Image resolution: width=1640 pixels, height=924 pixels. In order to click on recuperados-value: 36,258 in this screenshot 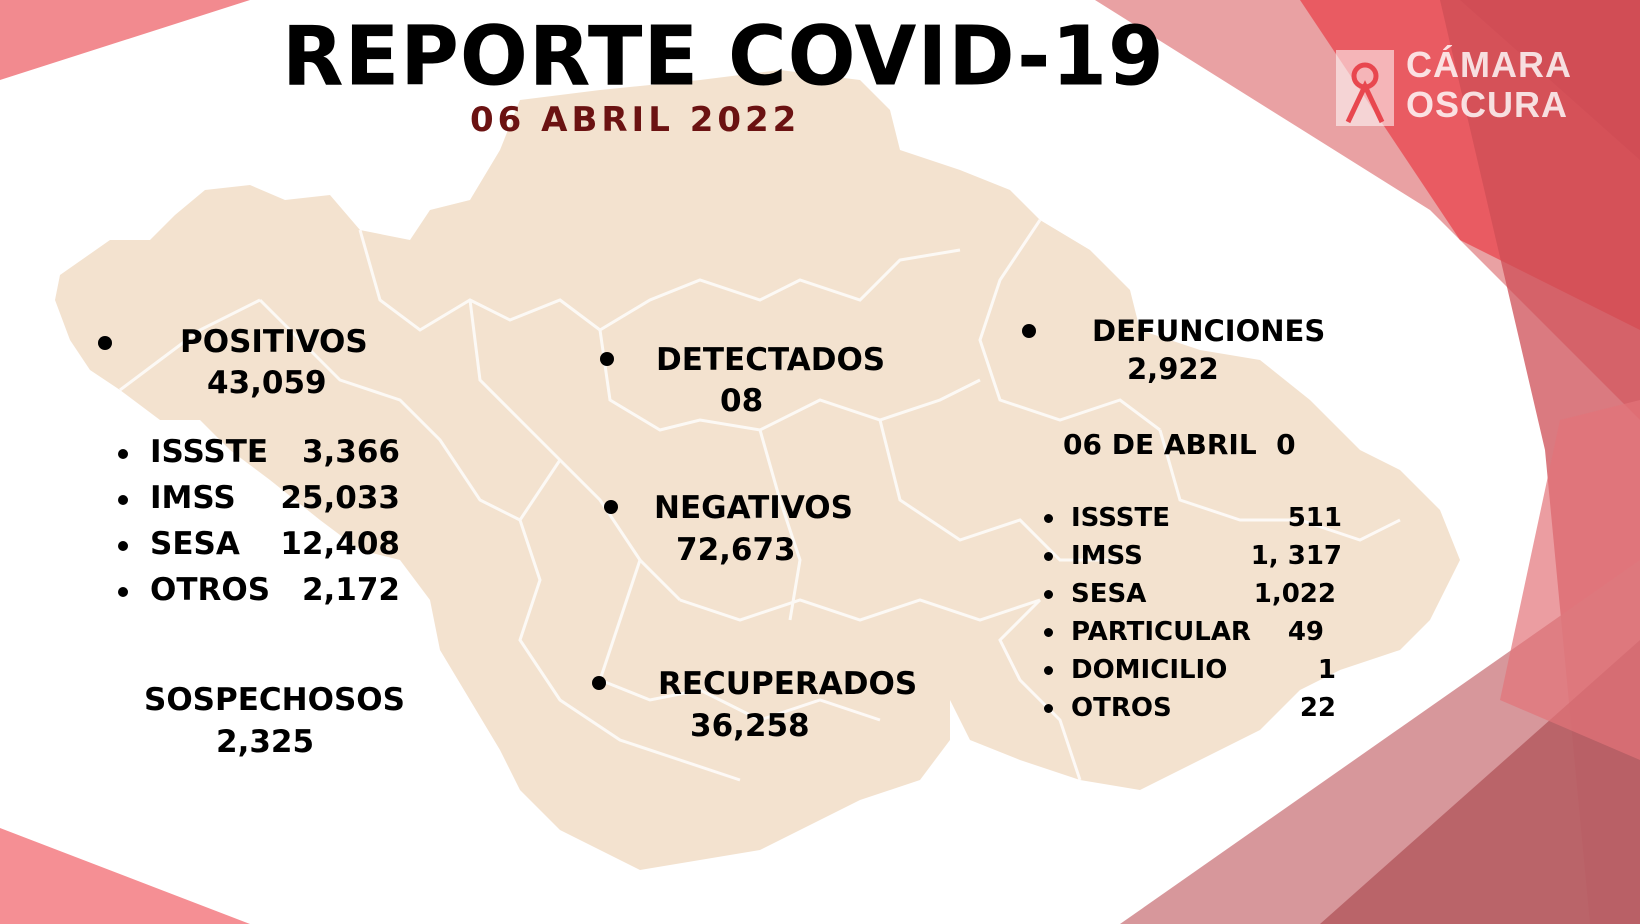, I will do `click(750, 726)`.